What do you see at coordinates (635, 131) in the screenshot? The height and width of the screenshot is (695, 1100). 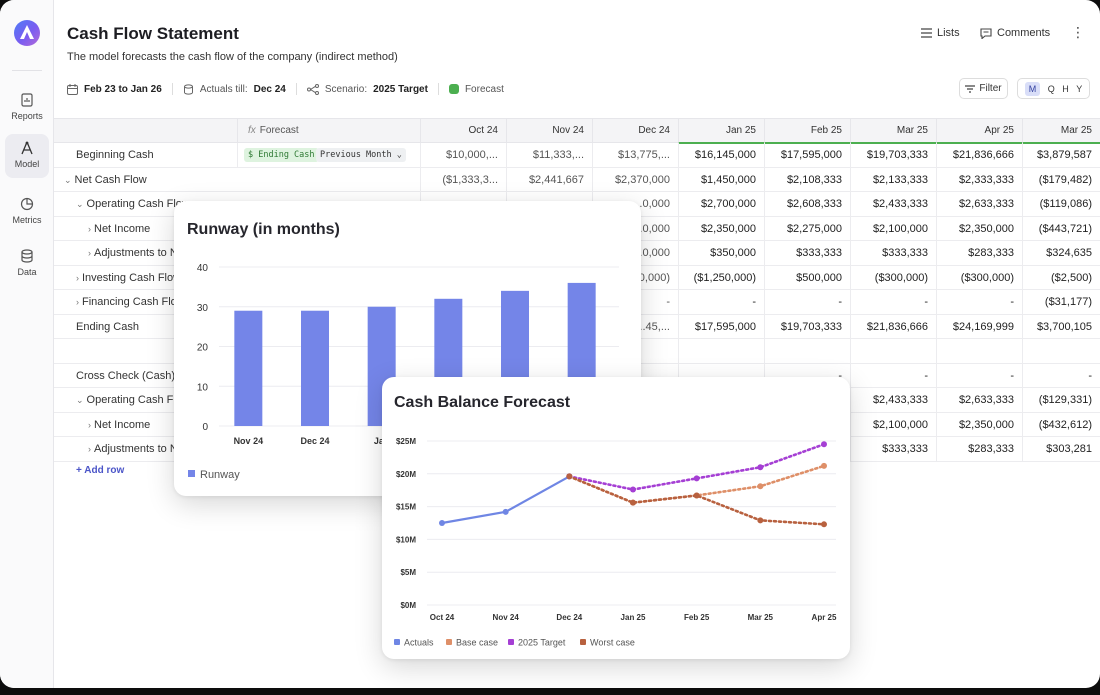 I see `col-header: Dec 24` at bounding box center [635, 131].